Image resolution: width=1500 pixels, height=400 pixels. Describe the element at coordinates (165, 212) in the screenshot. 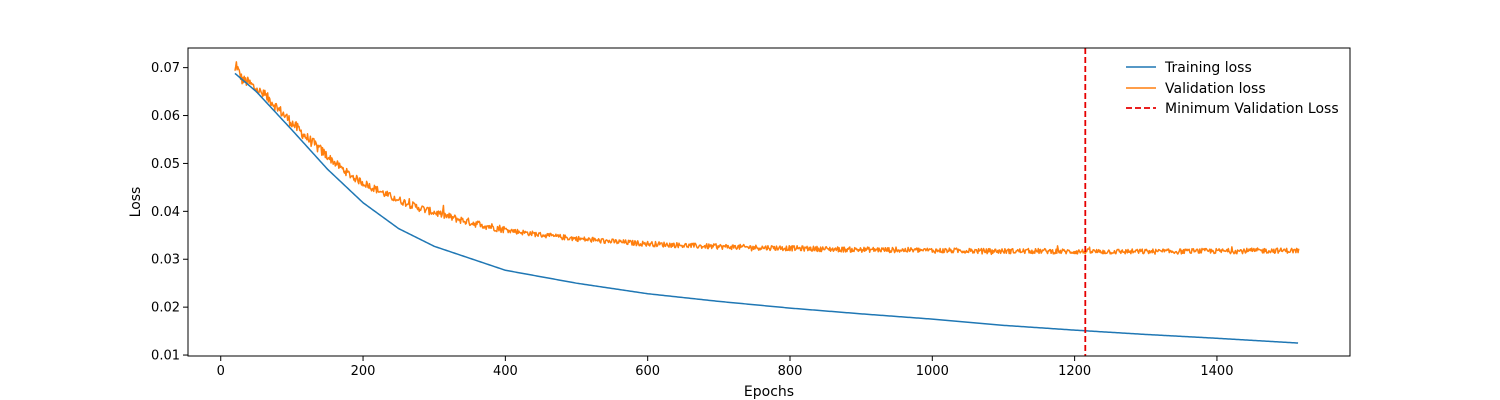

I see `y-tick-label: 0.04` at that location.